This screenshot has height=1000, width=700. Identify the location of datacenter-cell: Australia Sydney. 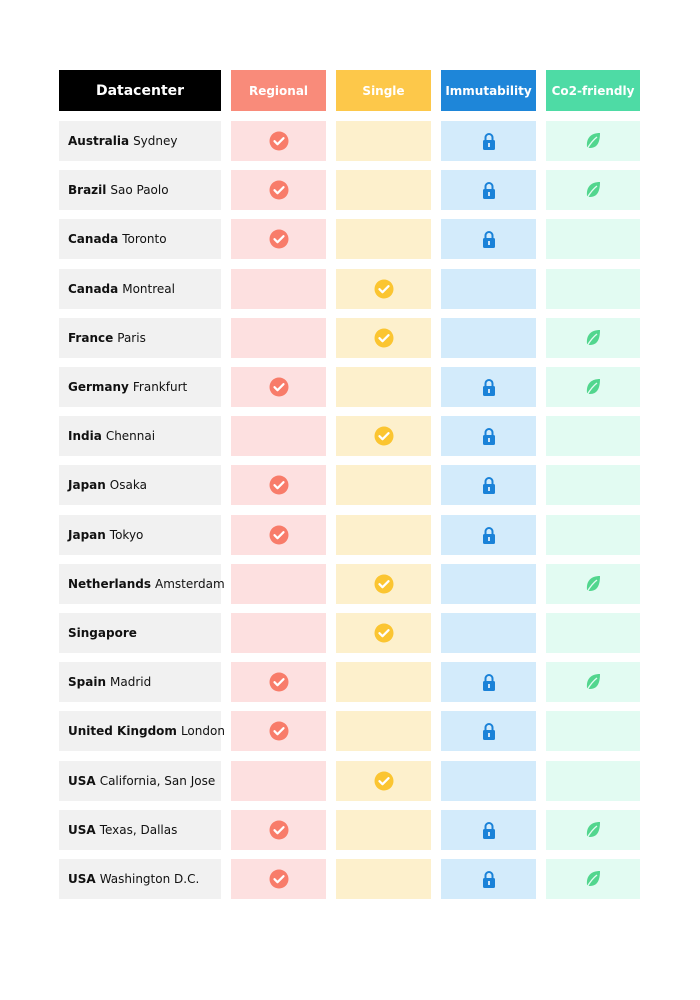
(140, 141).